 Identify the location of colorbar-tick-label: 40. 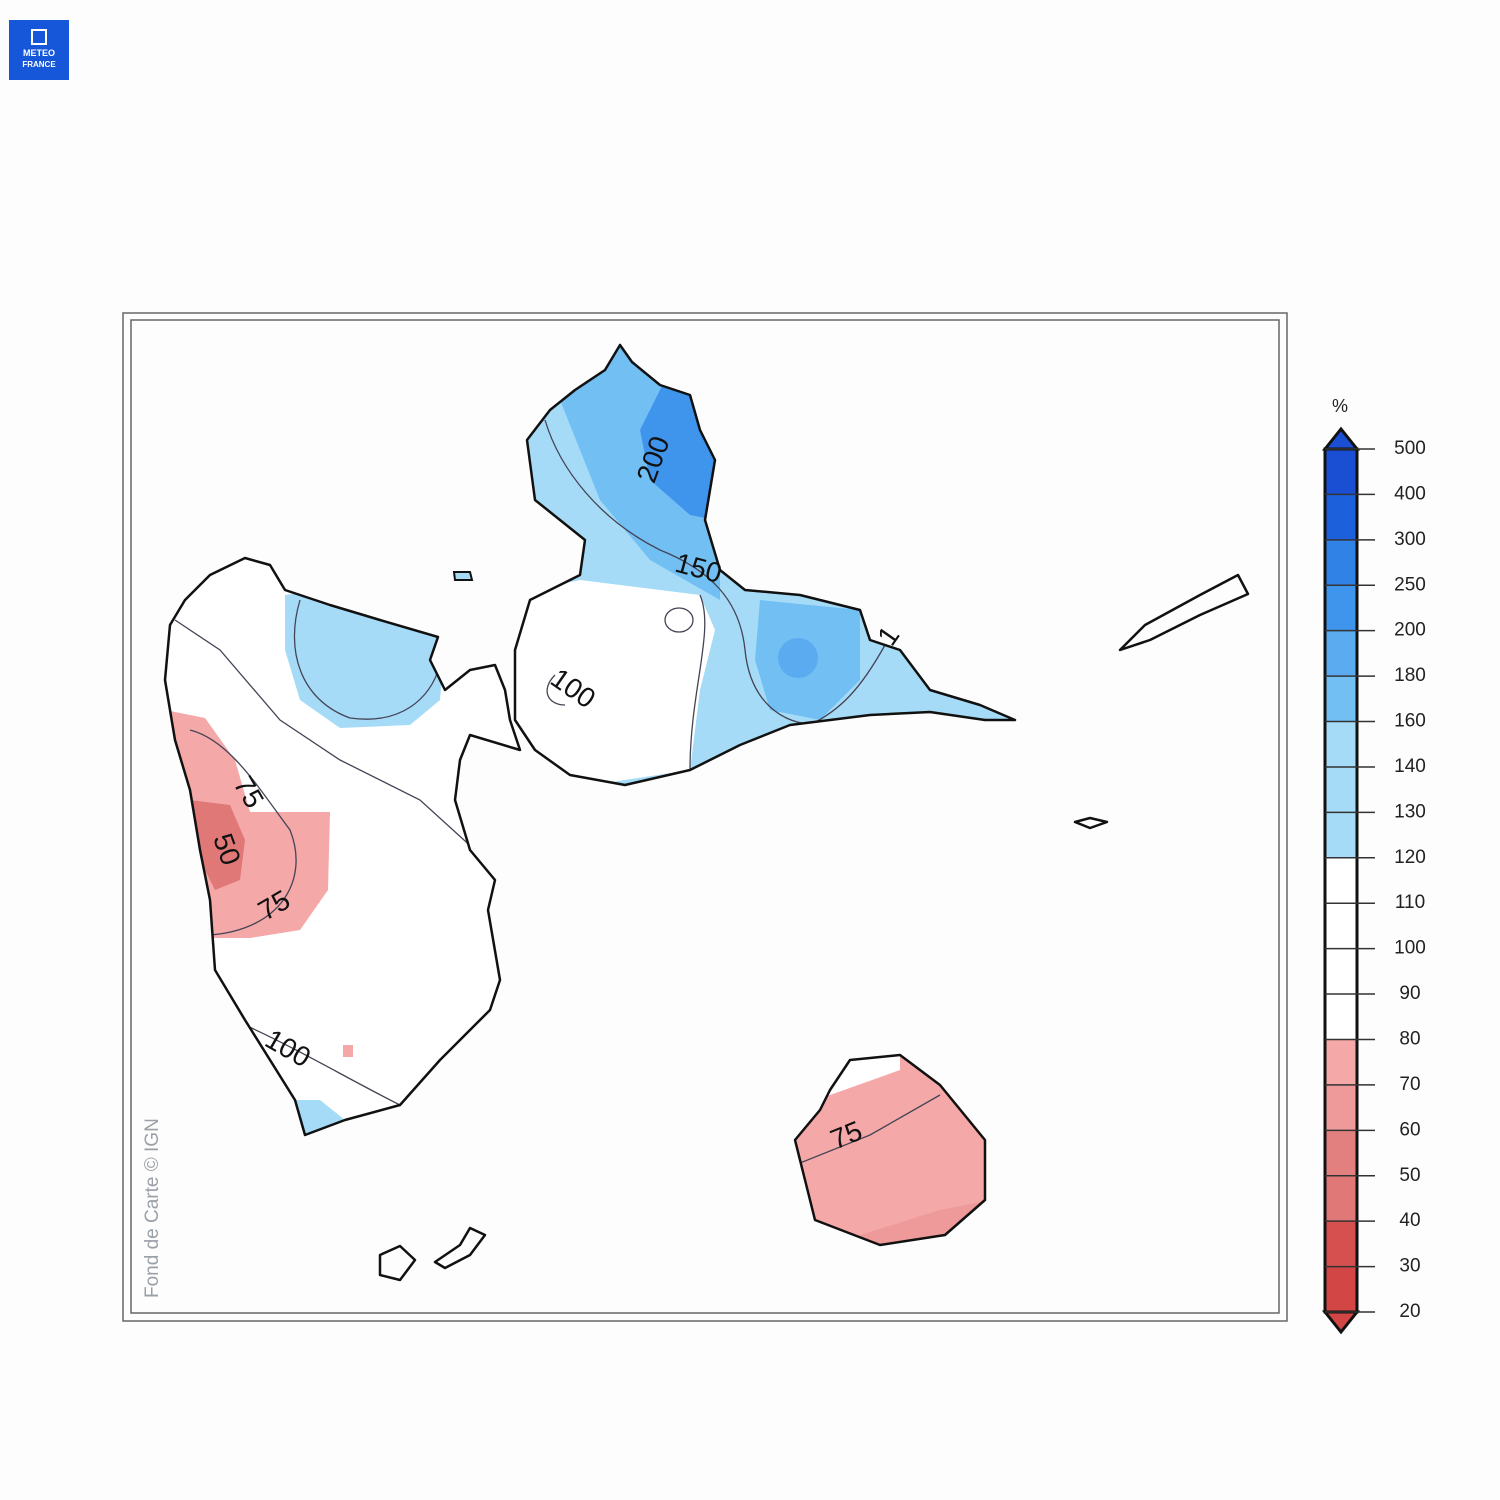
(1409, 1220).